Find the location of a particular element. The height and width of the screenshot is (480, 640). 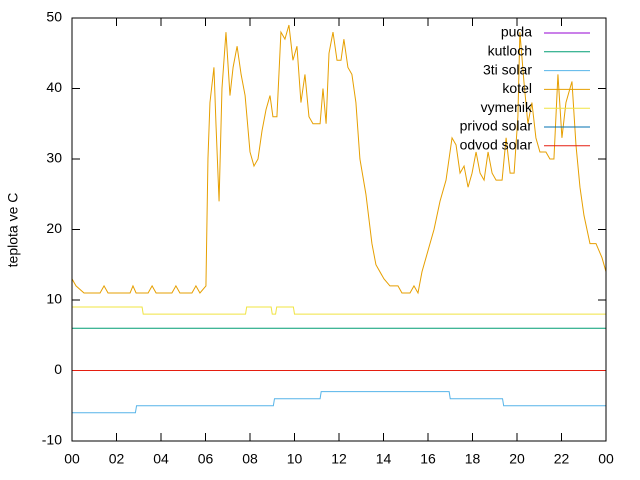

legend-label: 3ti solar is located at coordinates (507, 69).